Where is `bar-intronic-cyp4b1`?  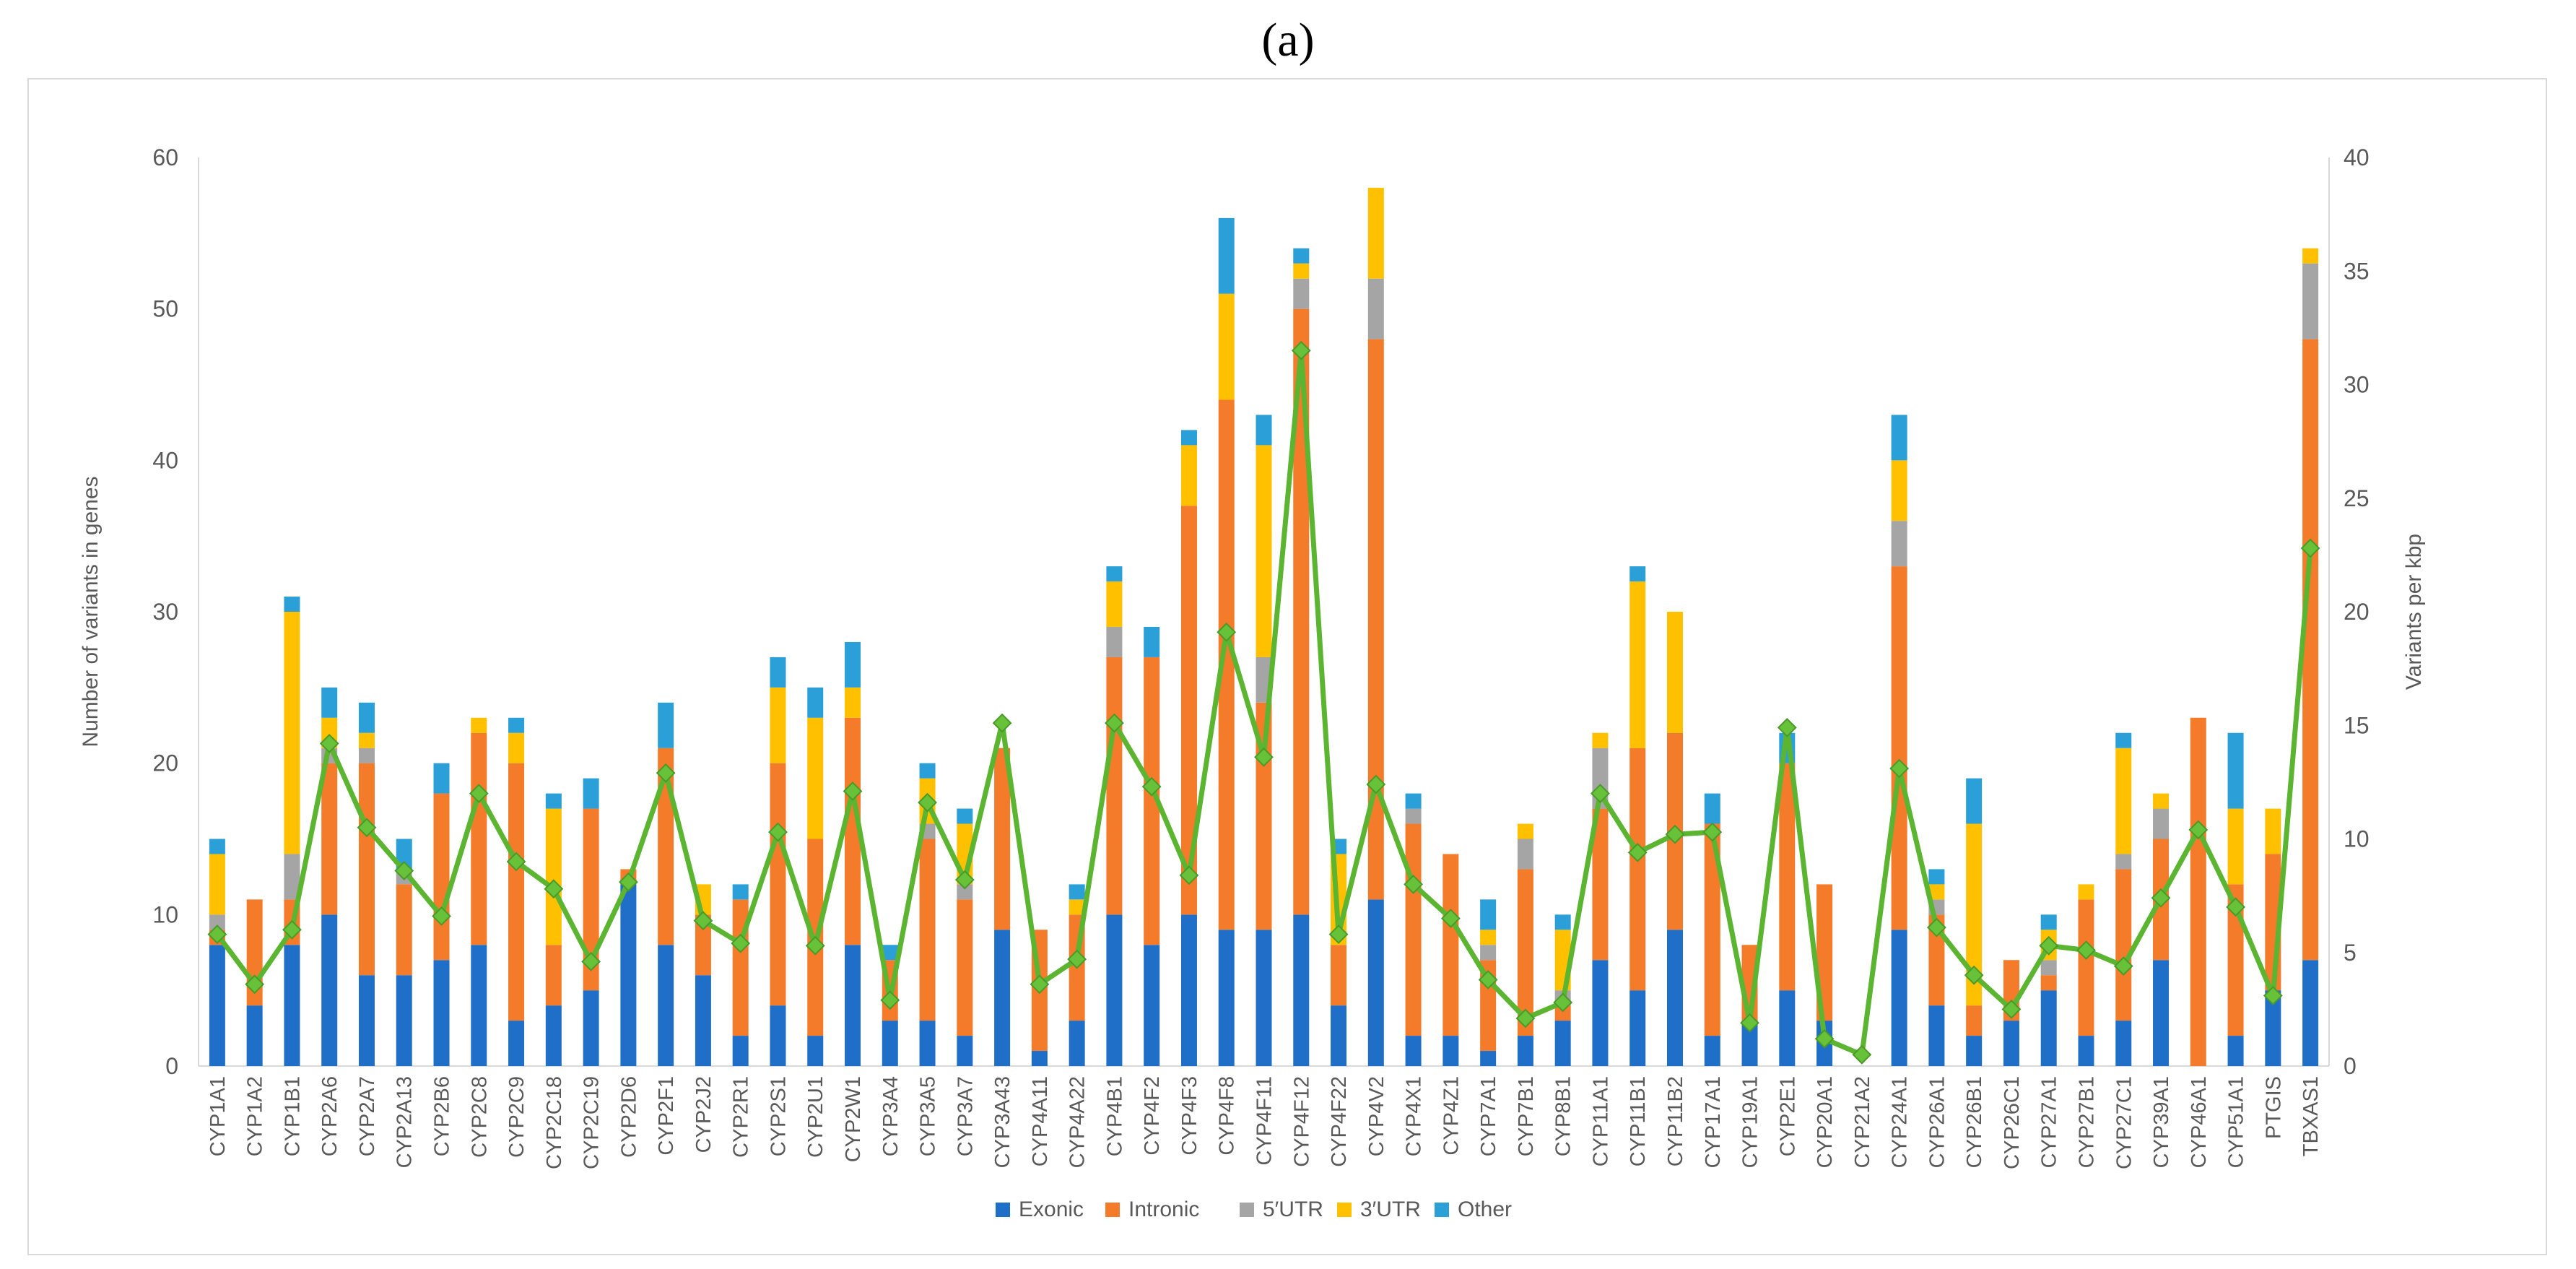
bar-intronic-cyp4b1 is located at coordinates (1114, 786).